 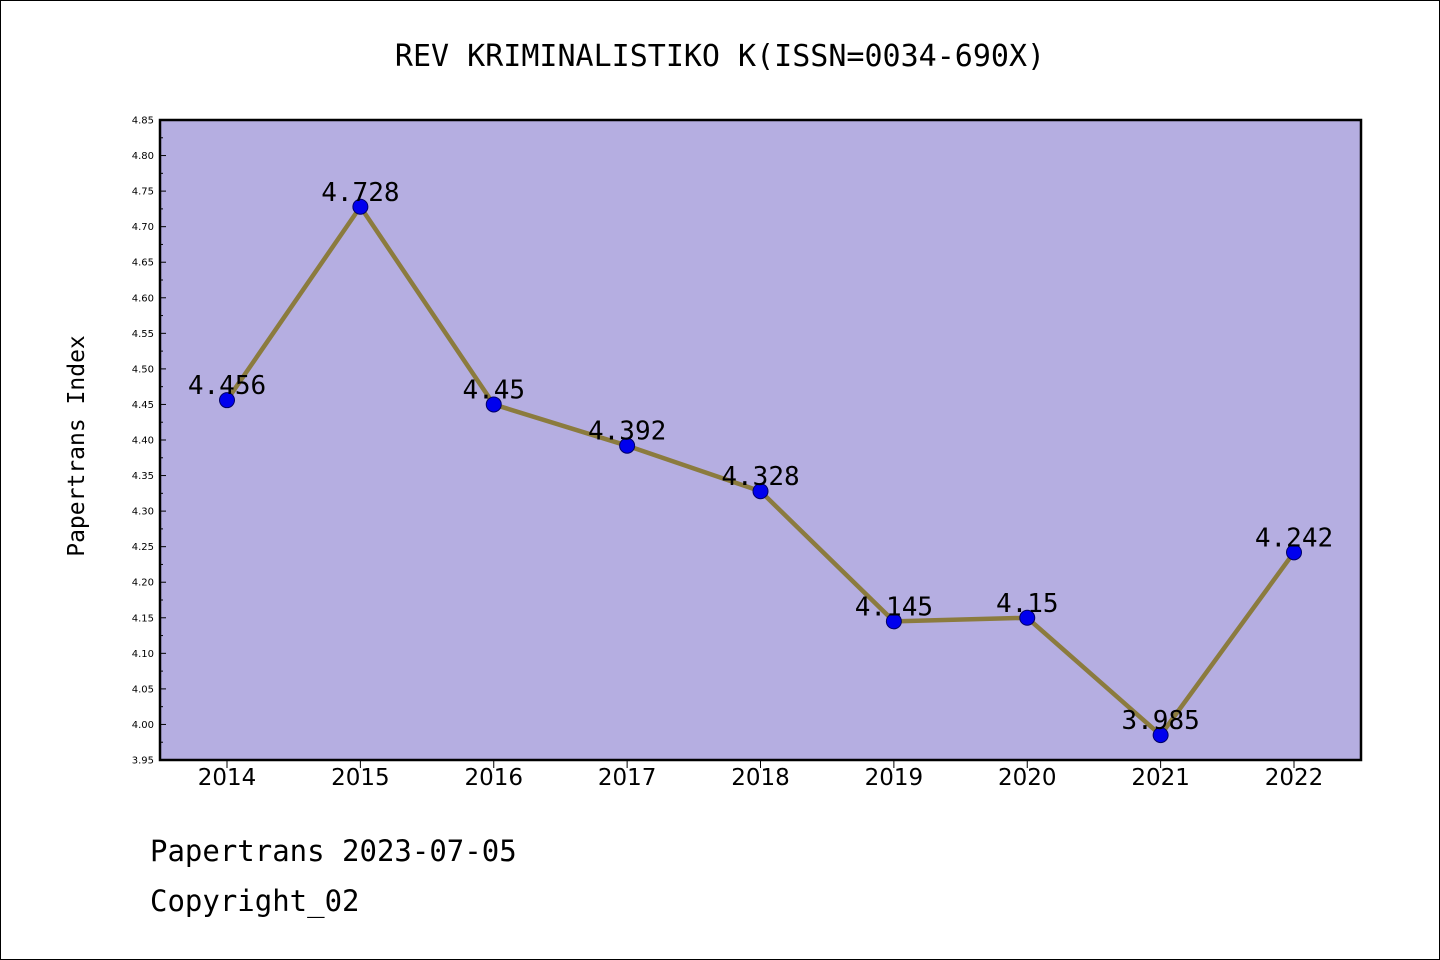 I want to click on x-tick-label: 2022, so click(x=1294, y=778).